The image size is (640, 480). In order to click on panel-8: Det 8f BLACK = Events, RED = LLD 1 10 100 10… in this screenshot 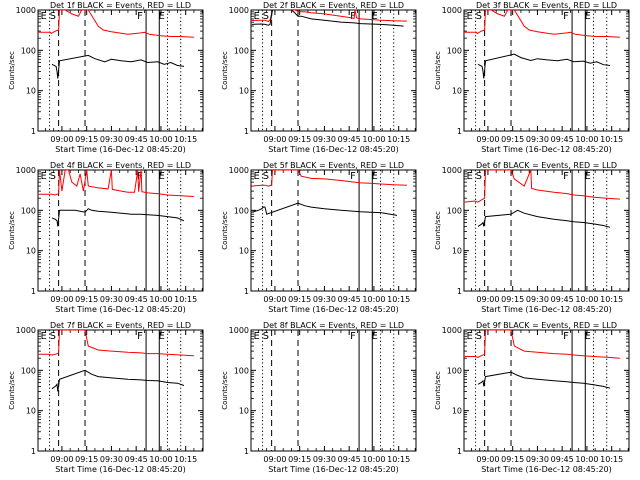, I will do `click(319, 397)`.